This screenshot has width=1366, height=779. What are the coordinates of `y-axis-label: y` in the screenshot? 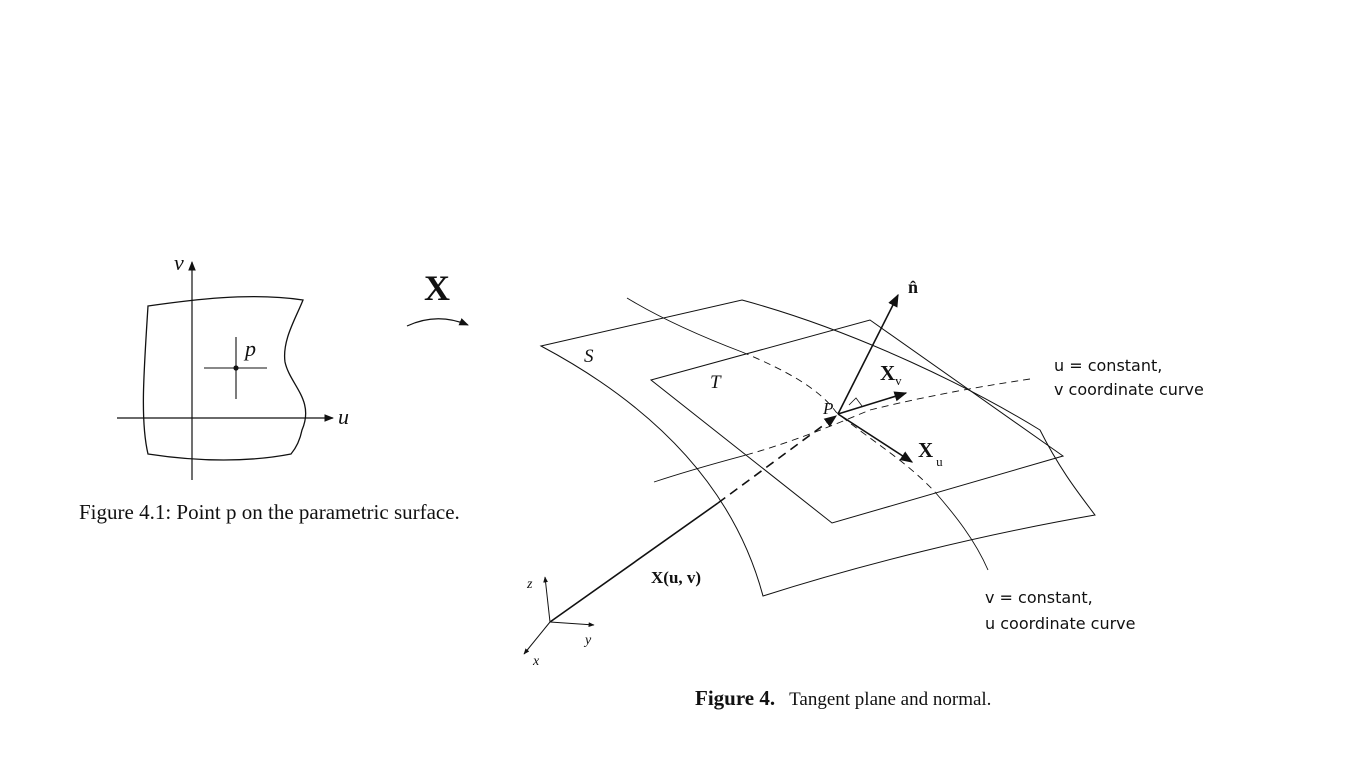 It's located at (587, 640).